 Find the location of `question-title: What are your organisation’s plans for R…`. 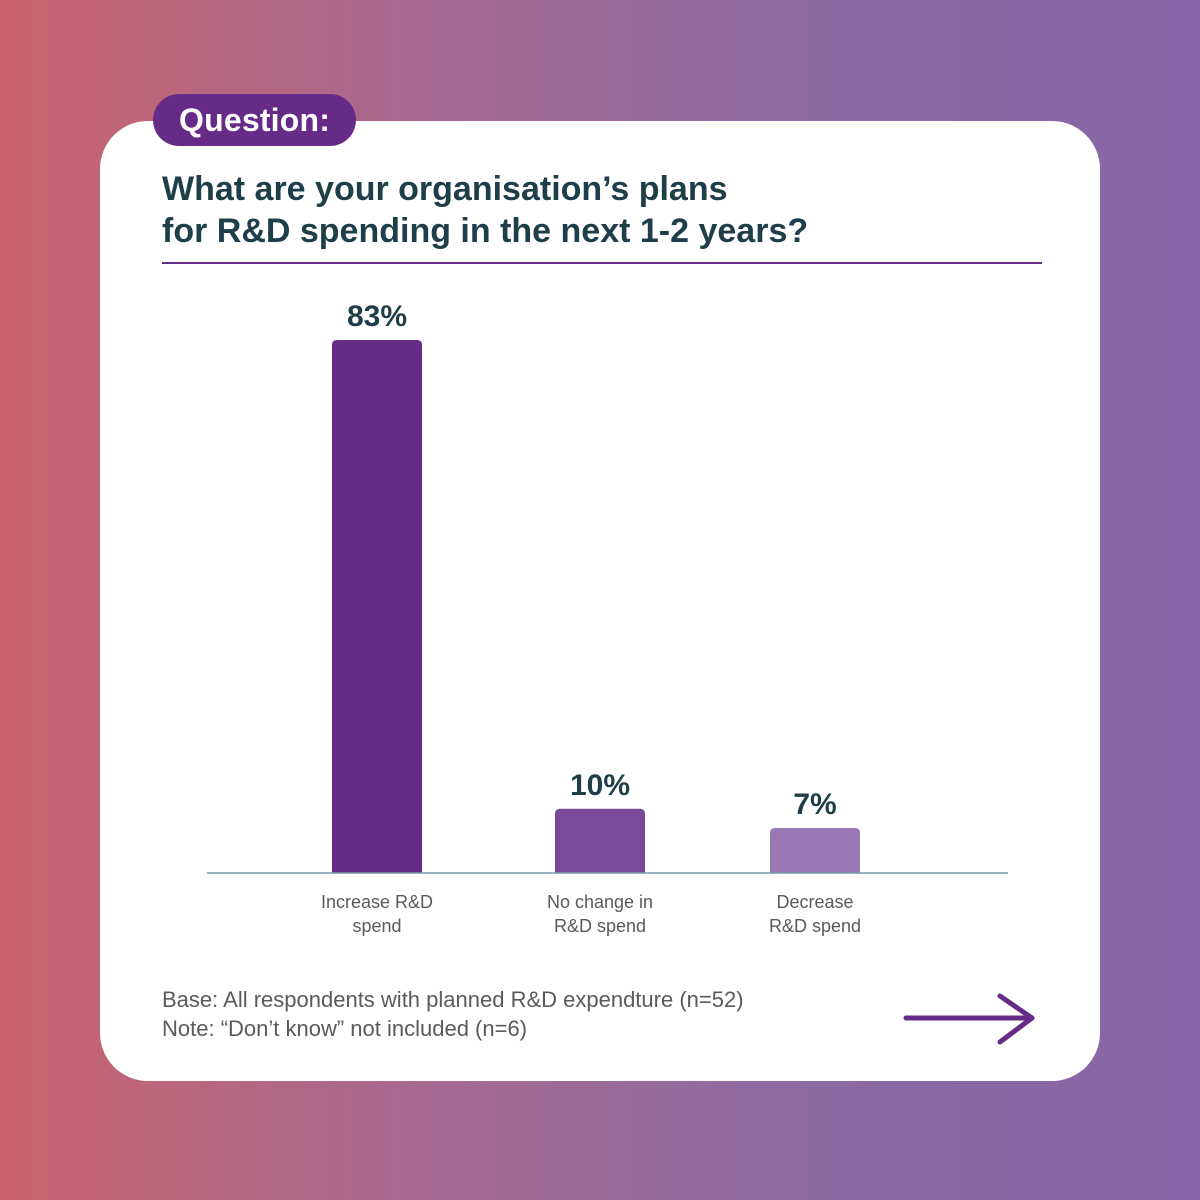

question-title: What are your organisation’s plans for R… is located at coordinates (602, 210).